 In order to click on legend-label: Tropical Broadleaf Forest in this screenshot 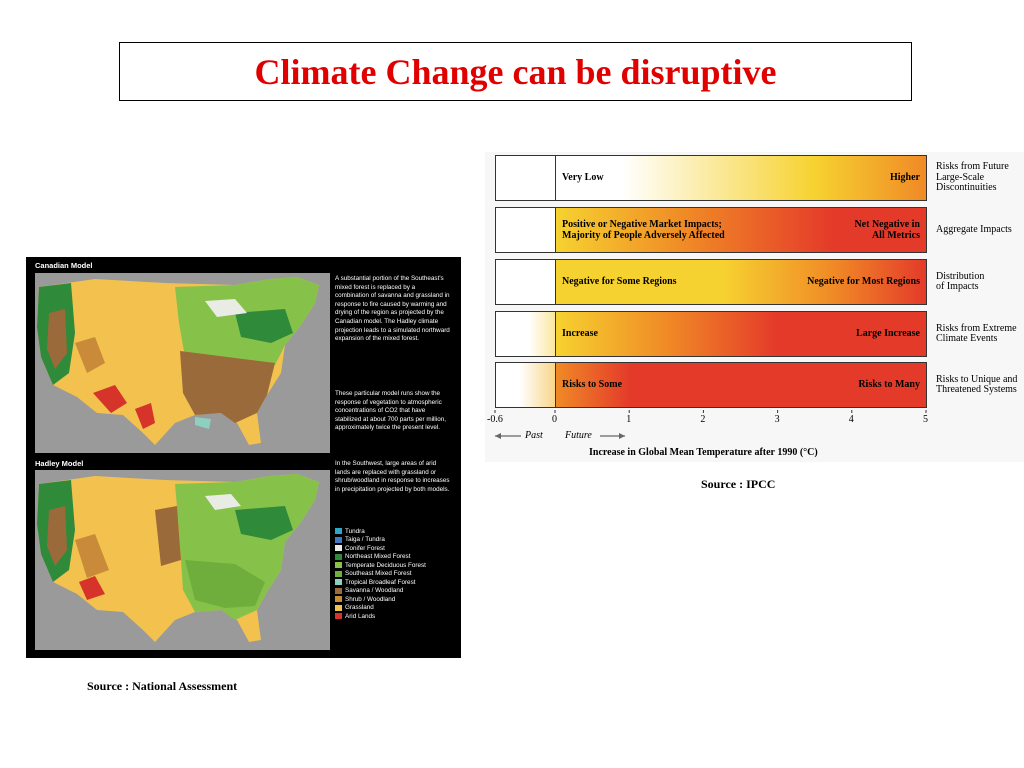, I will do `click(380, 582)`.